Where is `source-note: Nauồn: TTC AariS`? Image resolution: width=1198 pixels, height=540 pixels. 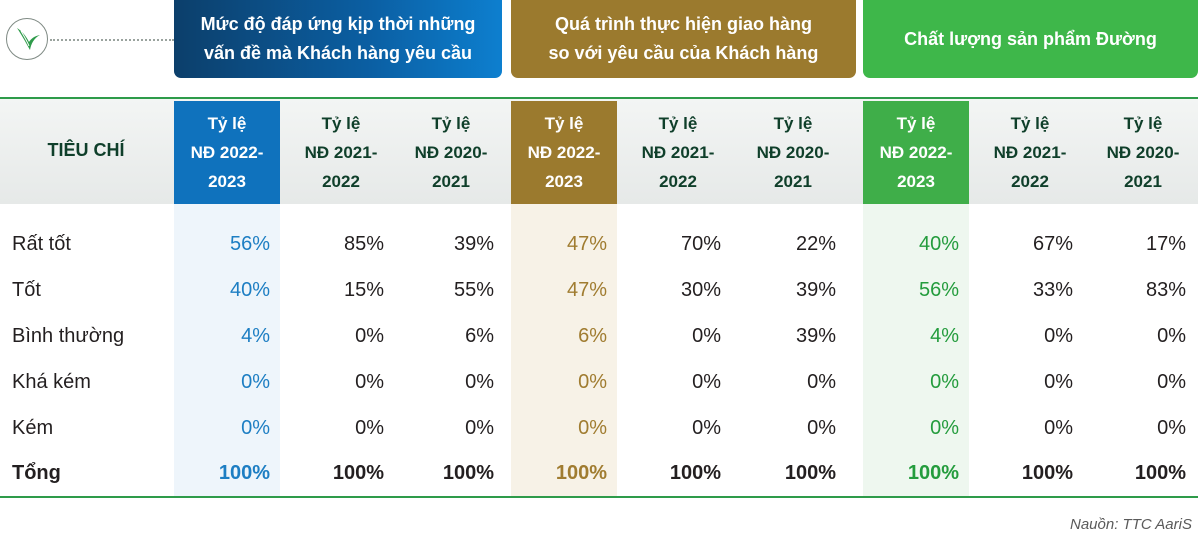 source-note: Nauồn: TTC AariS is located at coordinates (1131, 524).